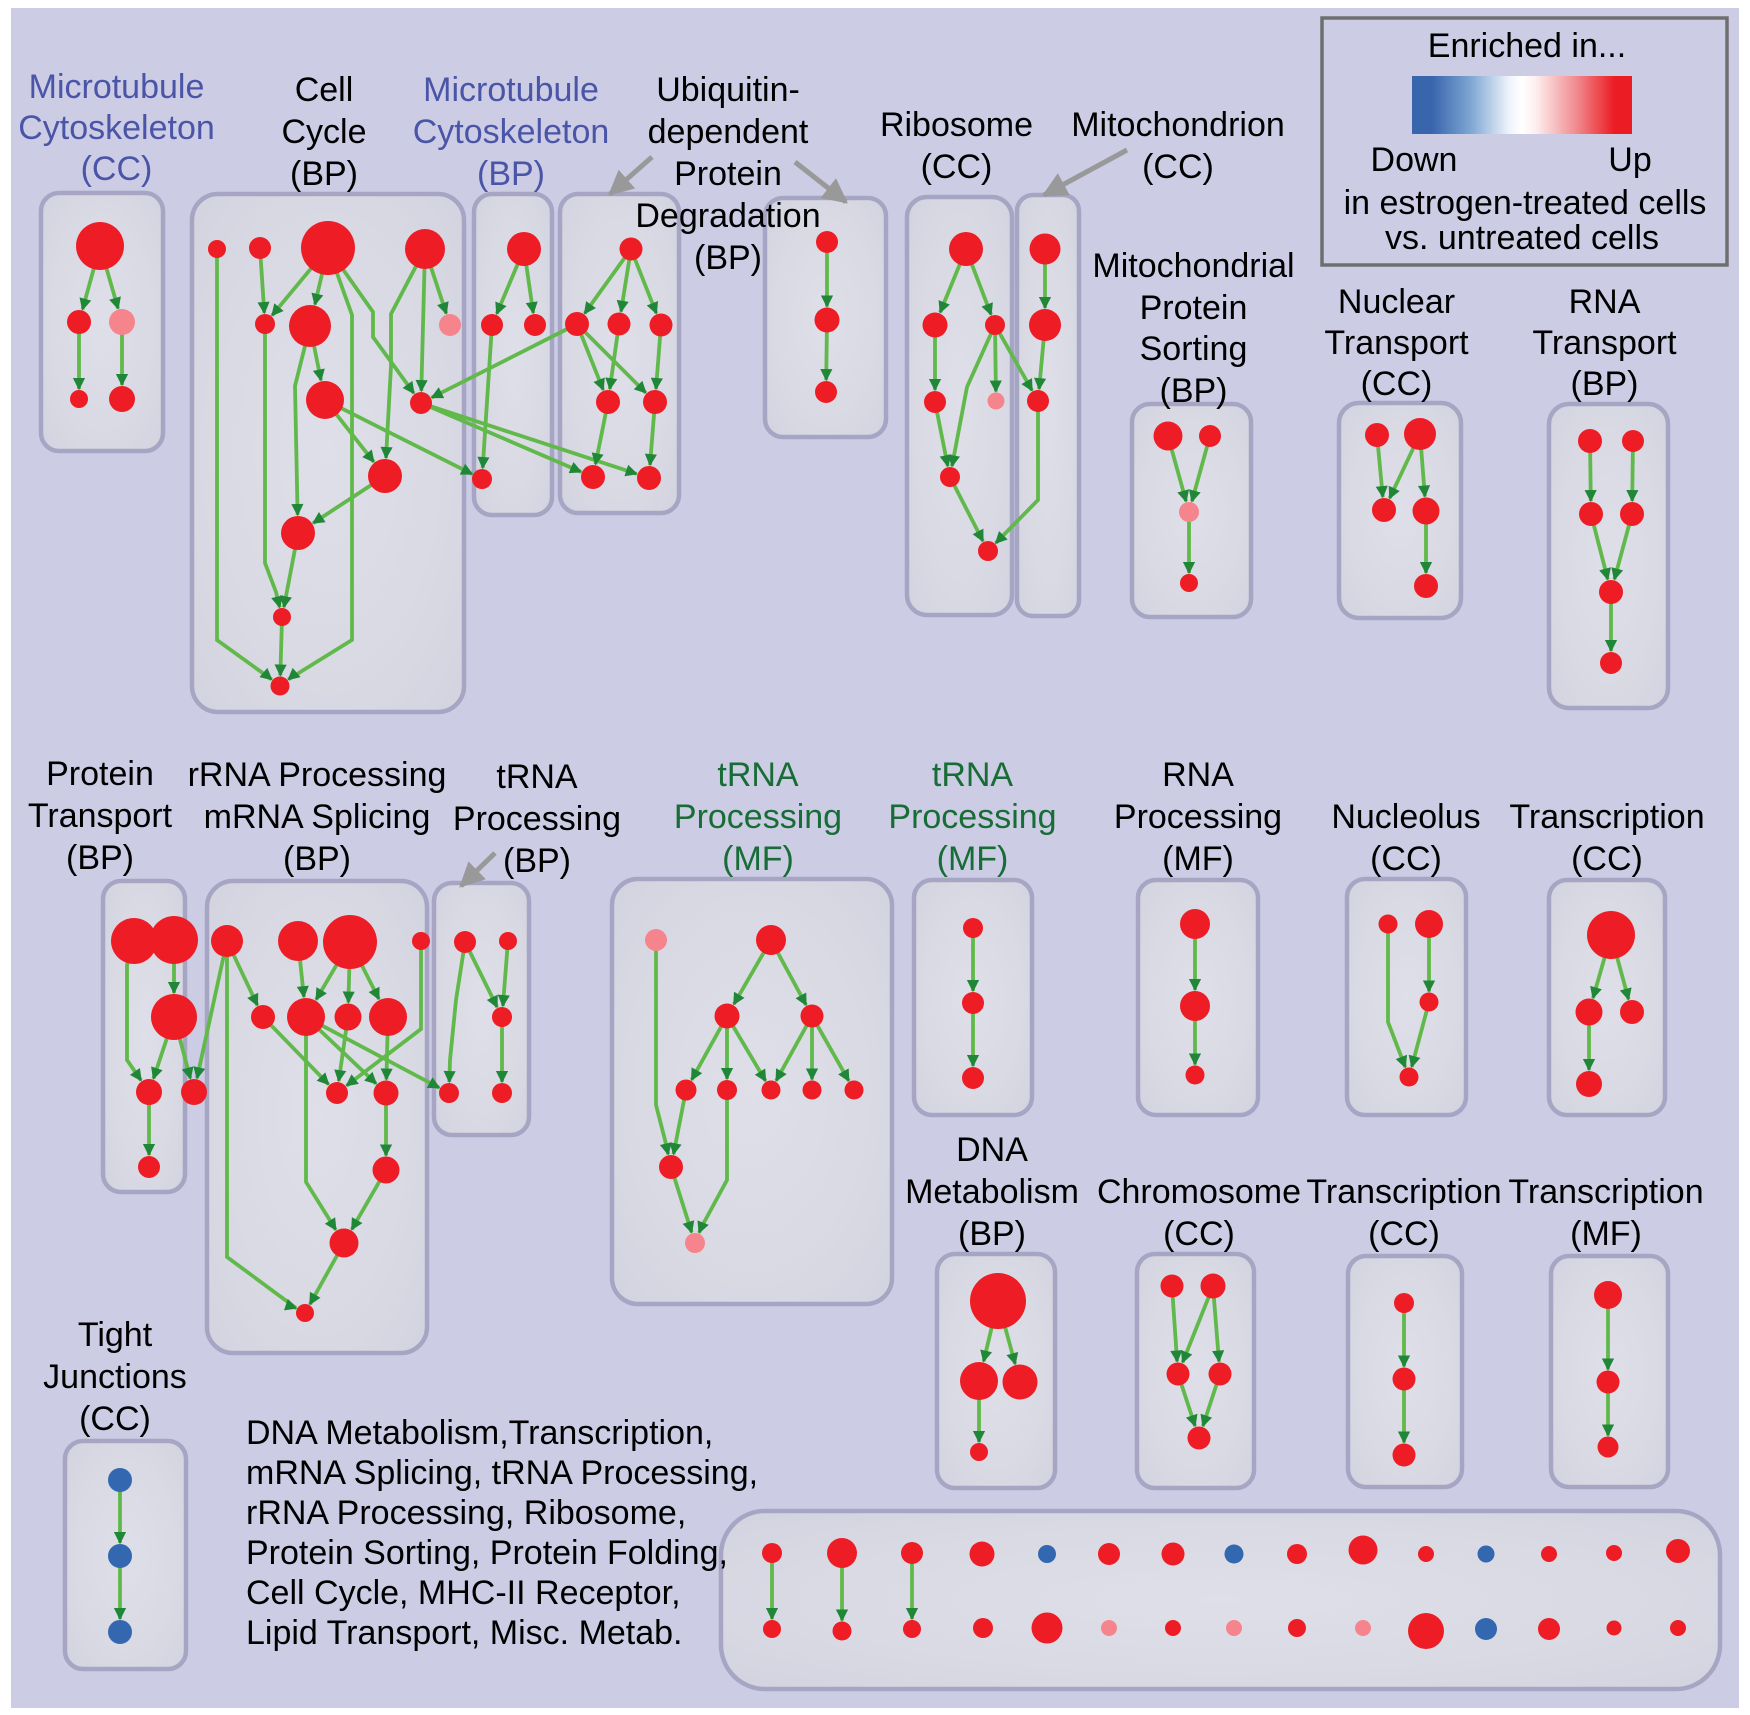 The height and width of the screenshot is (1715, 1750). I want to click on svg-text: Lipid Transport, Misc. Metab., so click(464, 1633).